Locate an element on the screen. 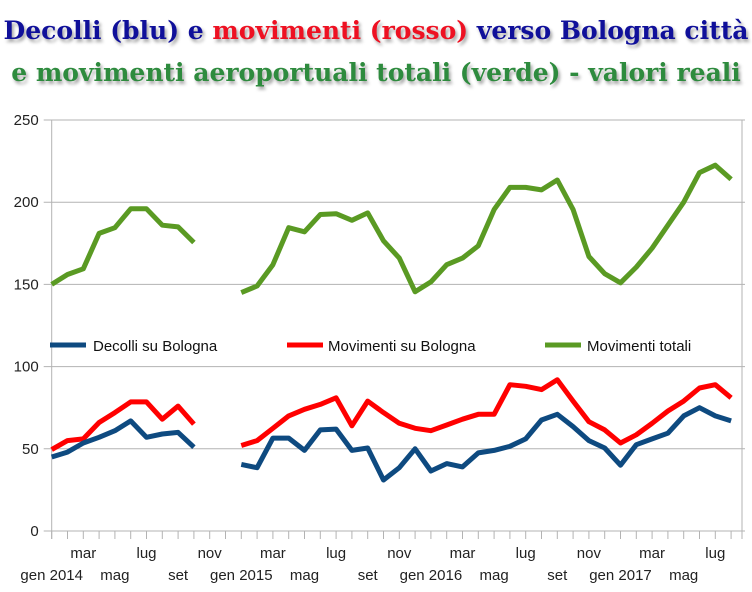 The width and height of the screenshot is (752, 592). title-segment: Decolli (blu) e is located at coordinates (108, 30).